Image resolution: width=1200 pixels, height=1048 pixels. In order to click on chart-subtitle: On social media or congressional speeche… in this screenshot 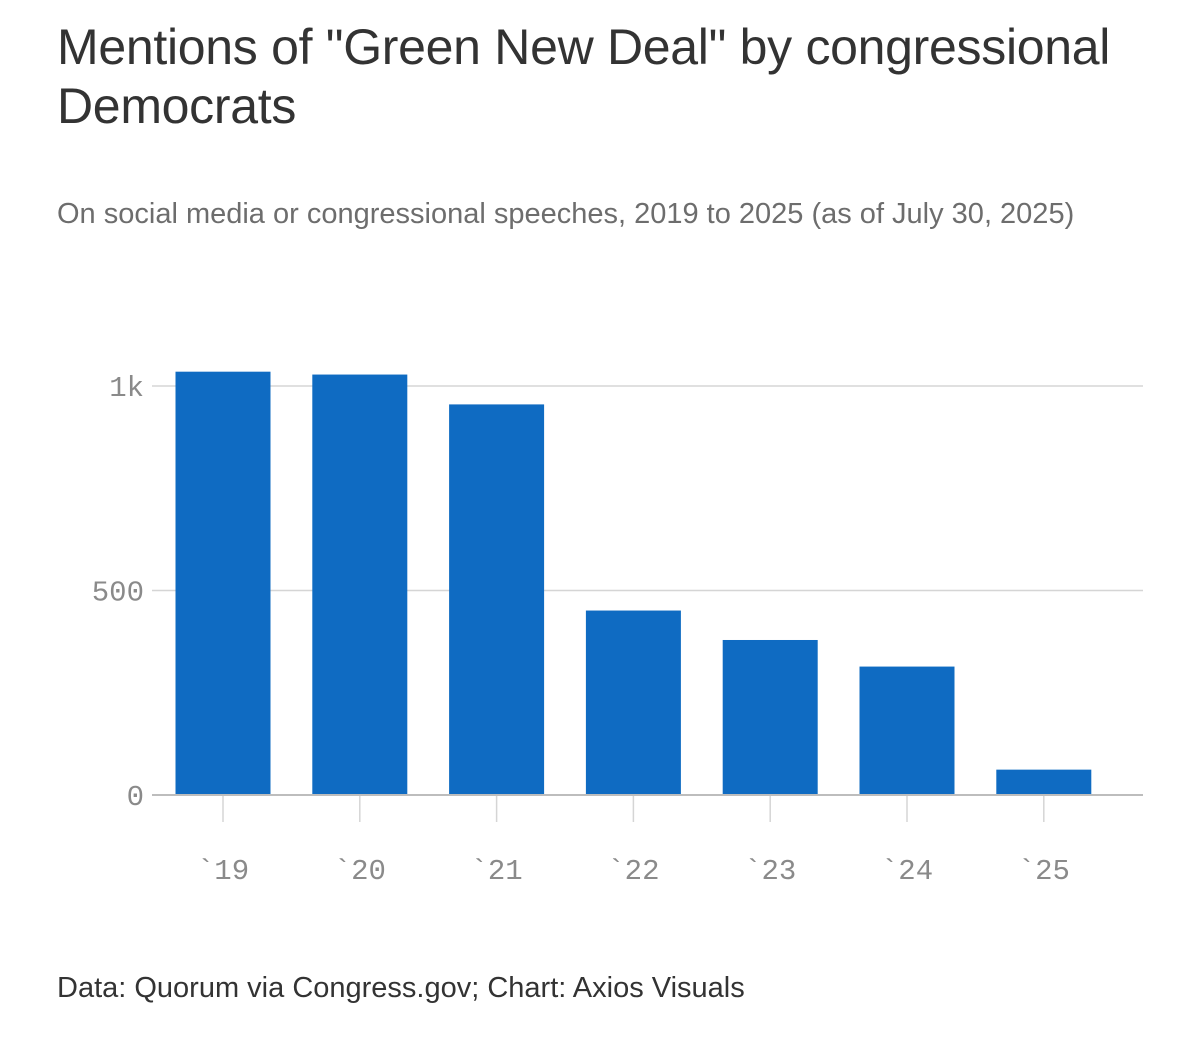, I will do `click(566, 214)`.